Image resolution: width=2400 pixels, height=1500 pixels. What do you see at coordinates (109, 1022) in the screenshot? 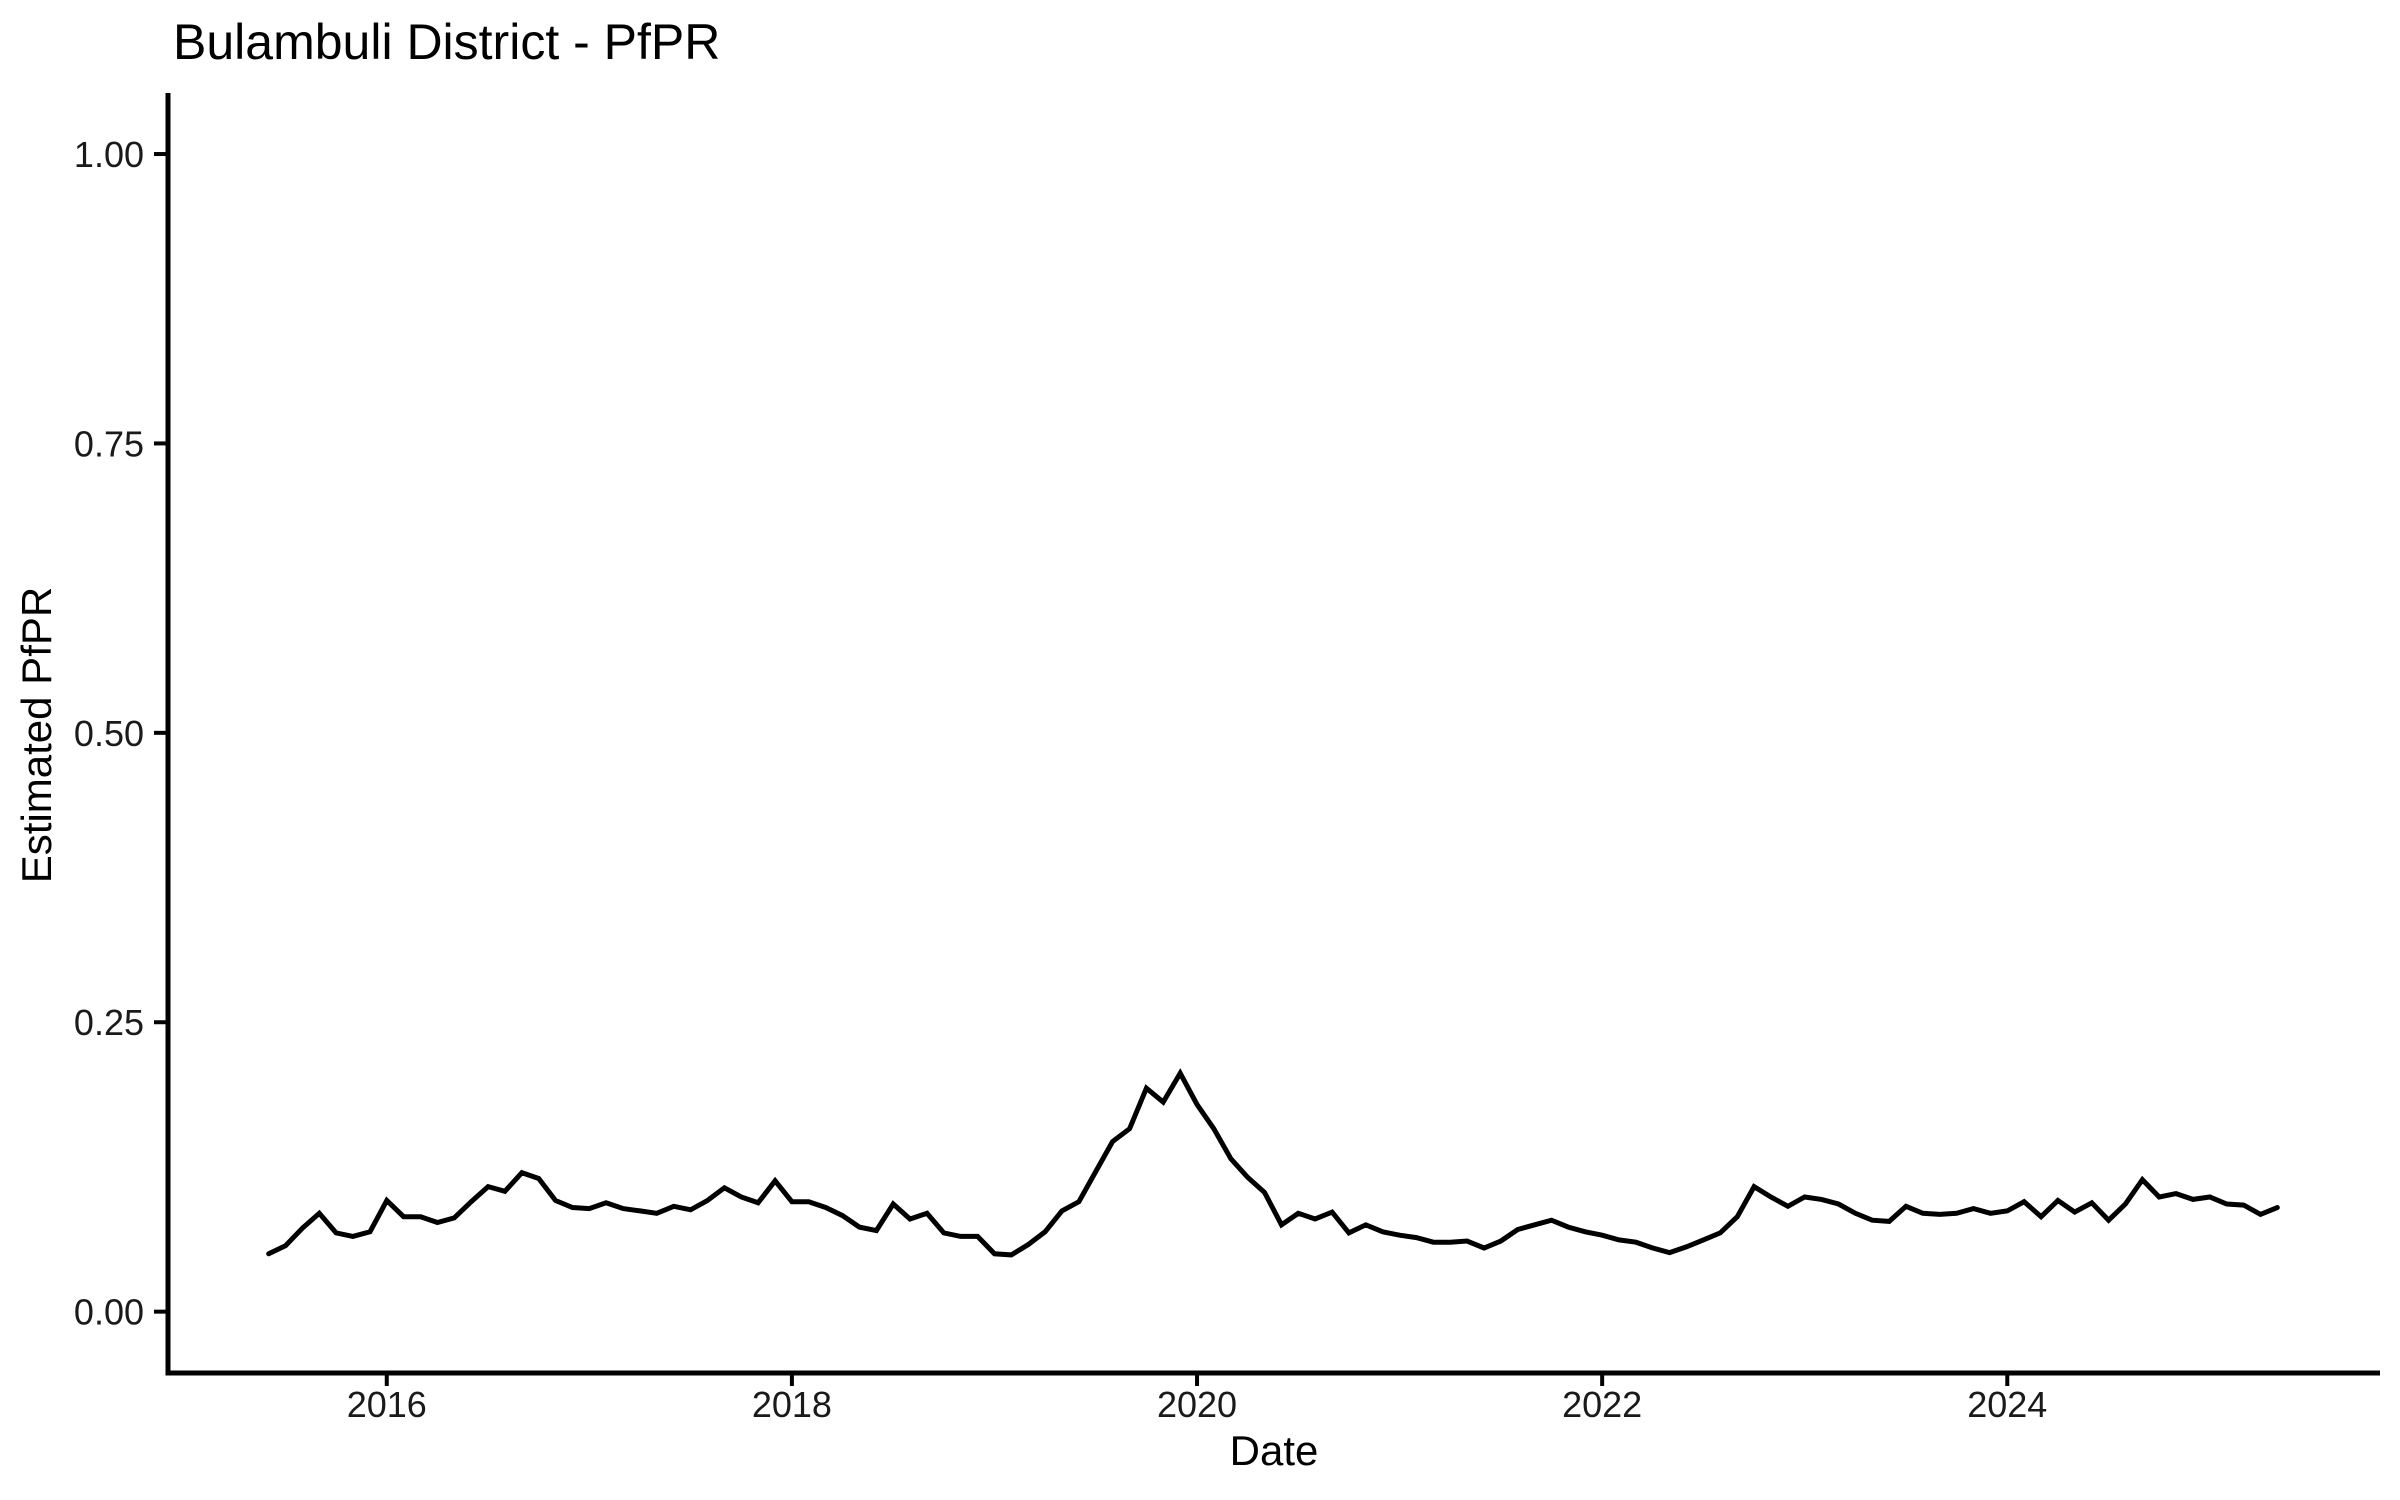
I see `y-tick-label: 0.25` at bounding box center [109, 1022].